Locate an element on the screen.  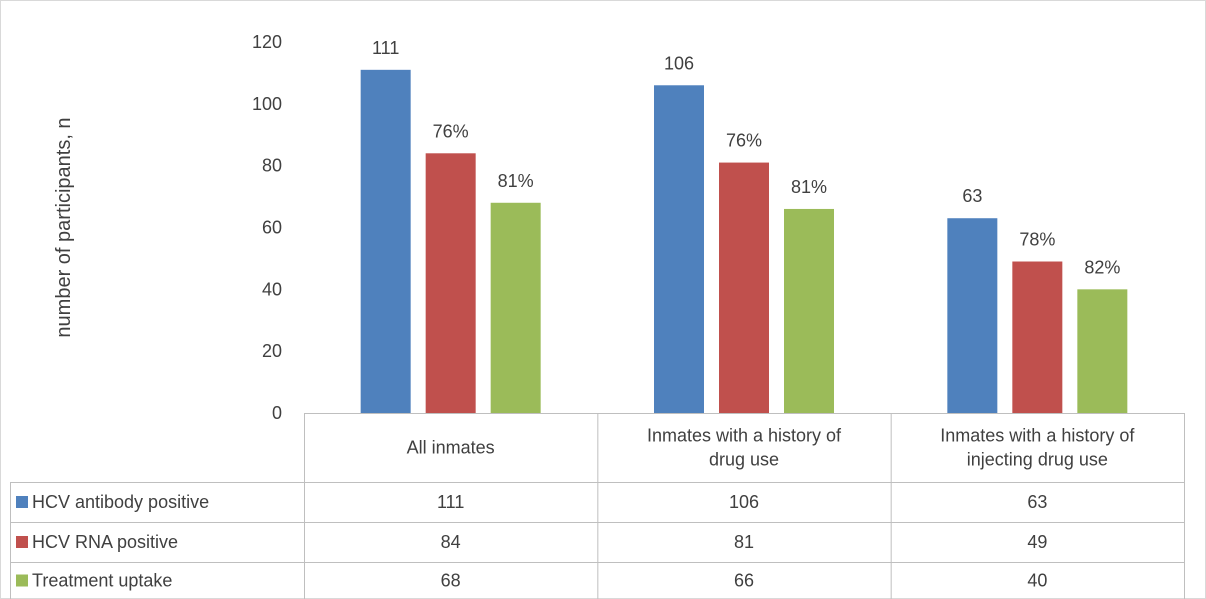
table-cell: 81 is located at coordinates (744, 542).